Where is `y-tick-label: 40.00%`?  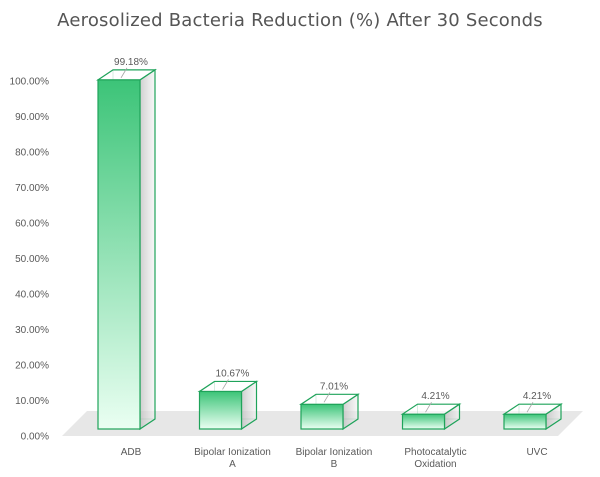 y-tick-label: 40.00% is located at coordinates (32, 295).